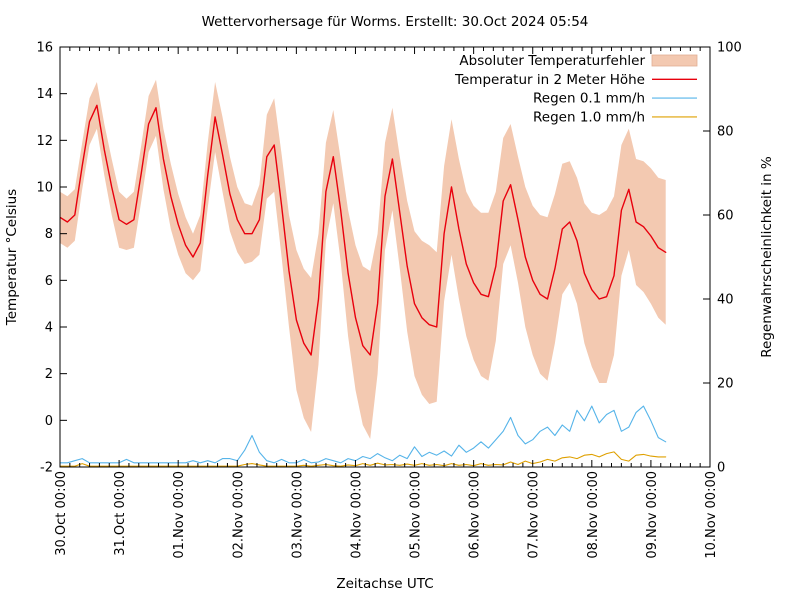 The height and width of the screenshot is (605, 800). I want to click on x-tick-label: 03.Nov 00:00, so click(297, 515).